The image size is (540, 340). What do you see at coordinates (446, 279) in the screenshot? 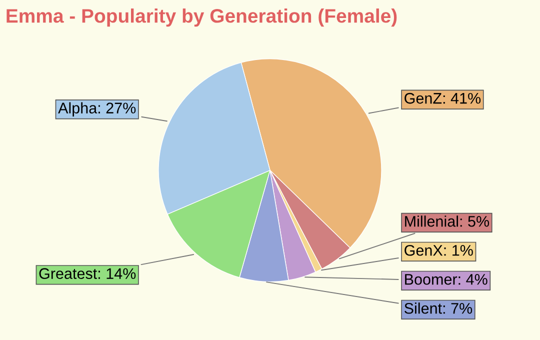
I see `slice-label: Boomer: 4%` at bounding box center [446, 279].